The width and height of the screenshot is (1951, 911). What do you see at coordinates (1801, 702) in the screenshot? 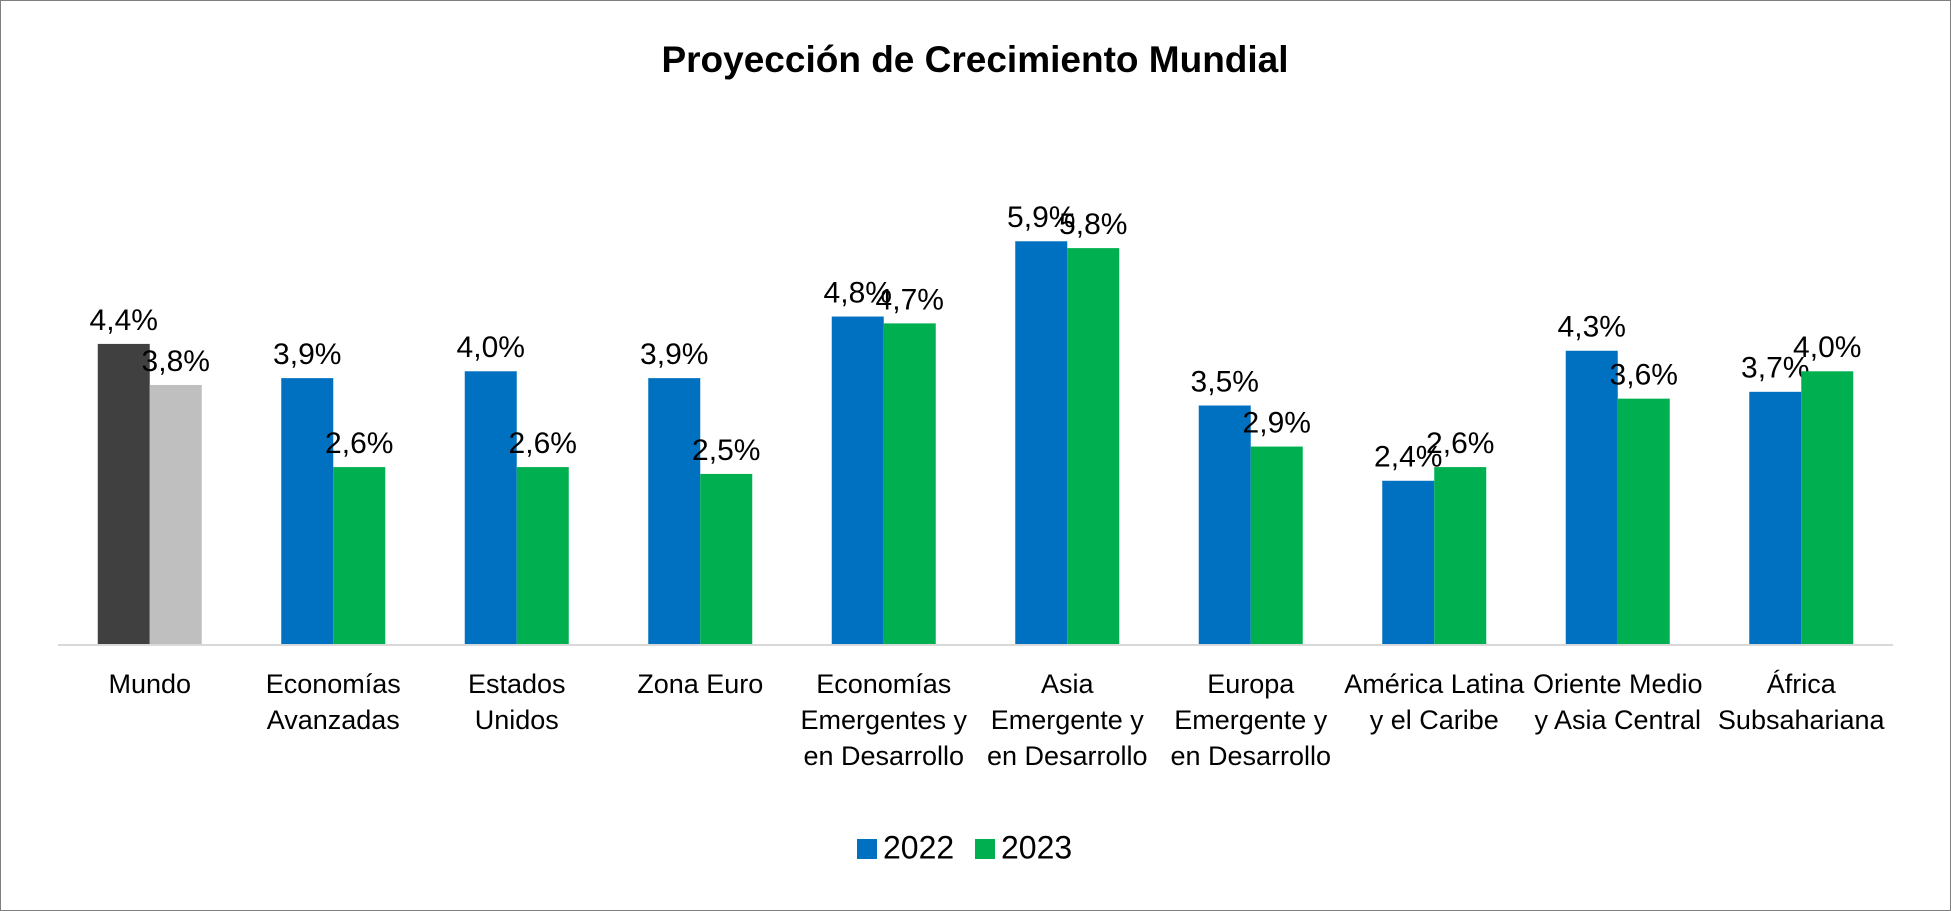
I see `x-tick-label: África Subsahariana` at bounding box center [1801, 702].